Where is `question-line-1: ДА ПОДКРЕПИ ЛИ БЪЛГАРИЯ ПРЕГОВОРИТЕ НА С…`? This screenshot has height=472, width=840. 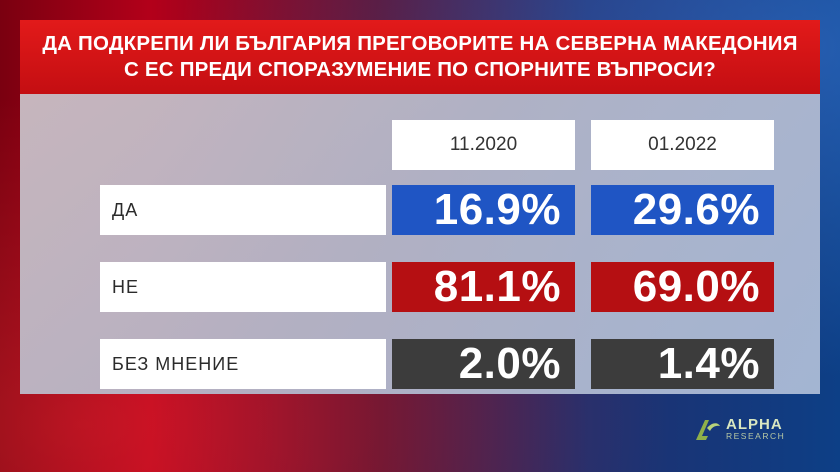 question-line-1: ДА ПОДКРЕПИ ЛИ БЪЛГАРИЯ ПРЕГОВОРИТЕ НА С… is located at coordinates (420, 43).